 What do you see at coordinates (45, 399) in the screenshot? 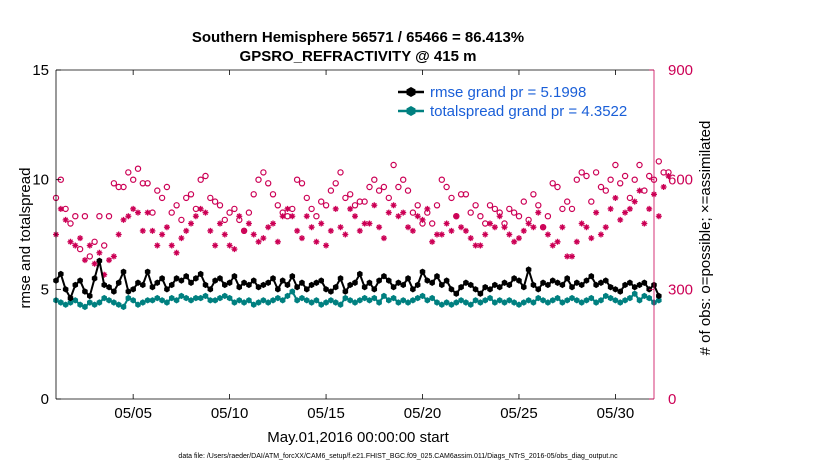
I see `y-left-tick-label: 0` at bounding box center [45, 399].